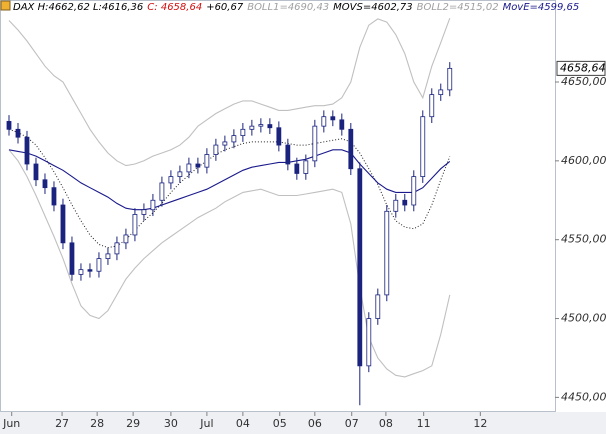  I want to click on header-item: BOLL1=4690,43, so click(288, 7).